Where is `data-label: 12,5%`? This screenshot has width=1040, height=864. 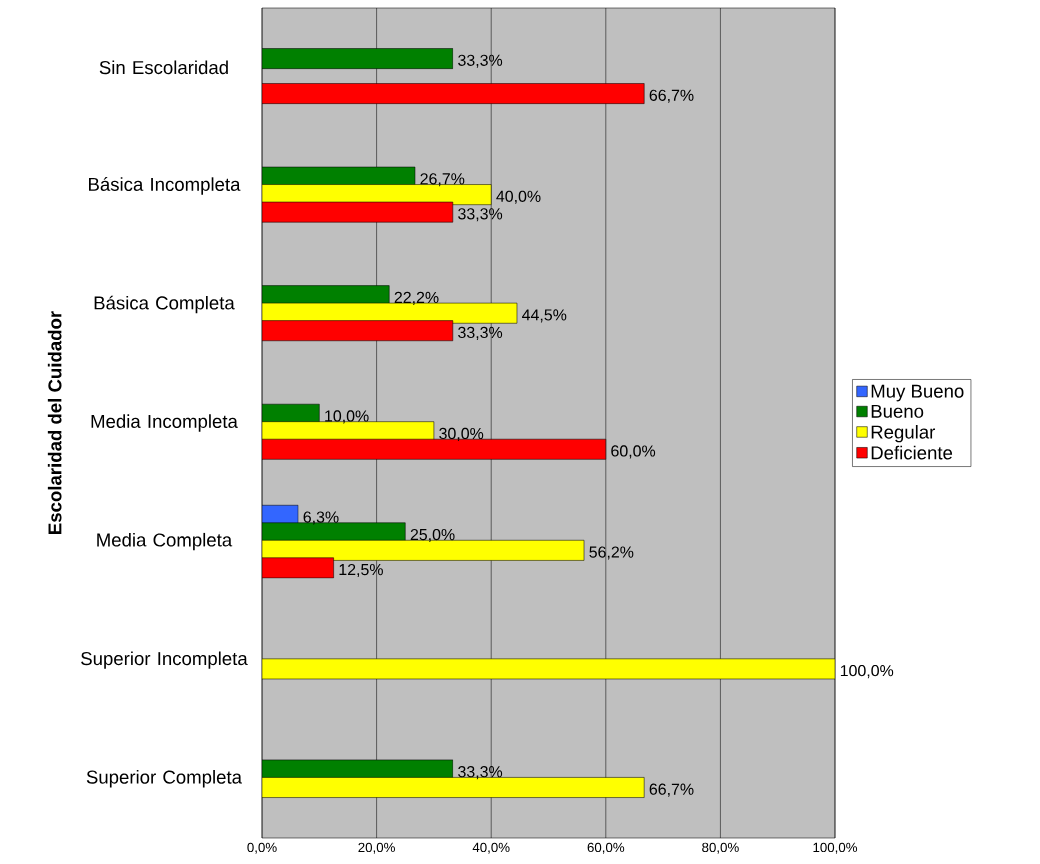
data-label: 12,5% is located at coordinates (361, 570).